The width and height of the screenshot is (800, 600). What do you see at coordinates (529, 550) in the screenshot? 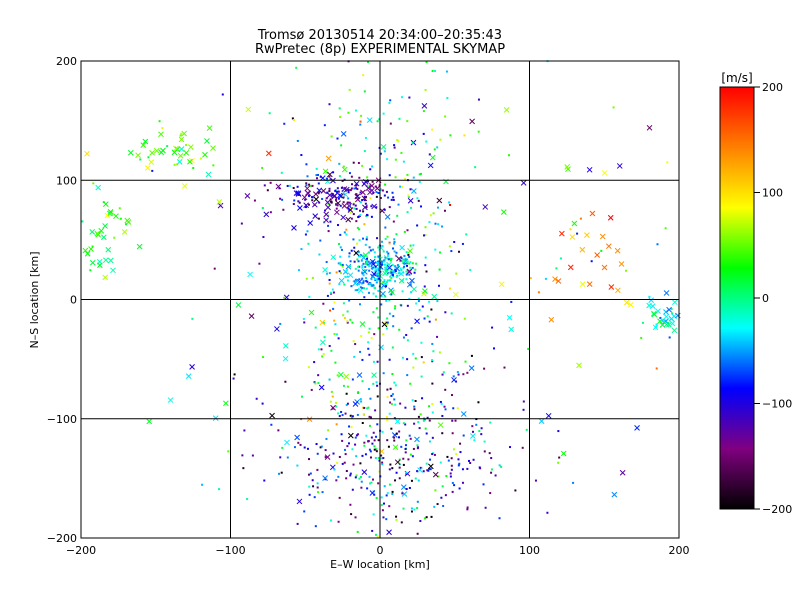
I see `x-tick-label-3: 100` at bounding box center [529, 550].